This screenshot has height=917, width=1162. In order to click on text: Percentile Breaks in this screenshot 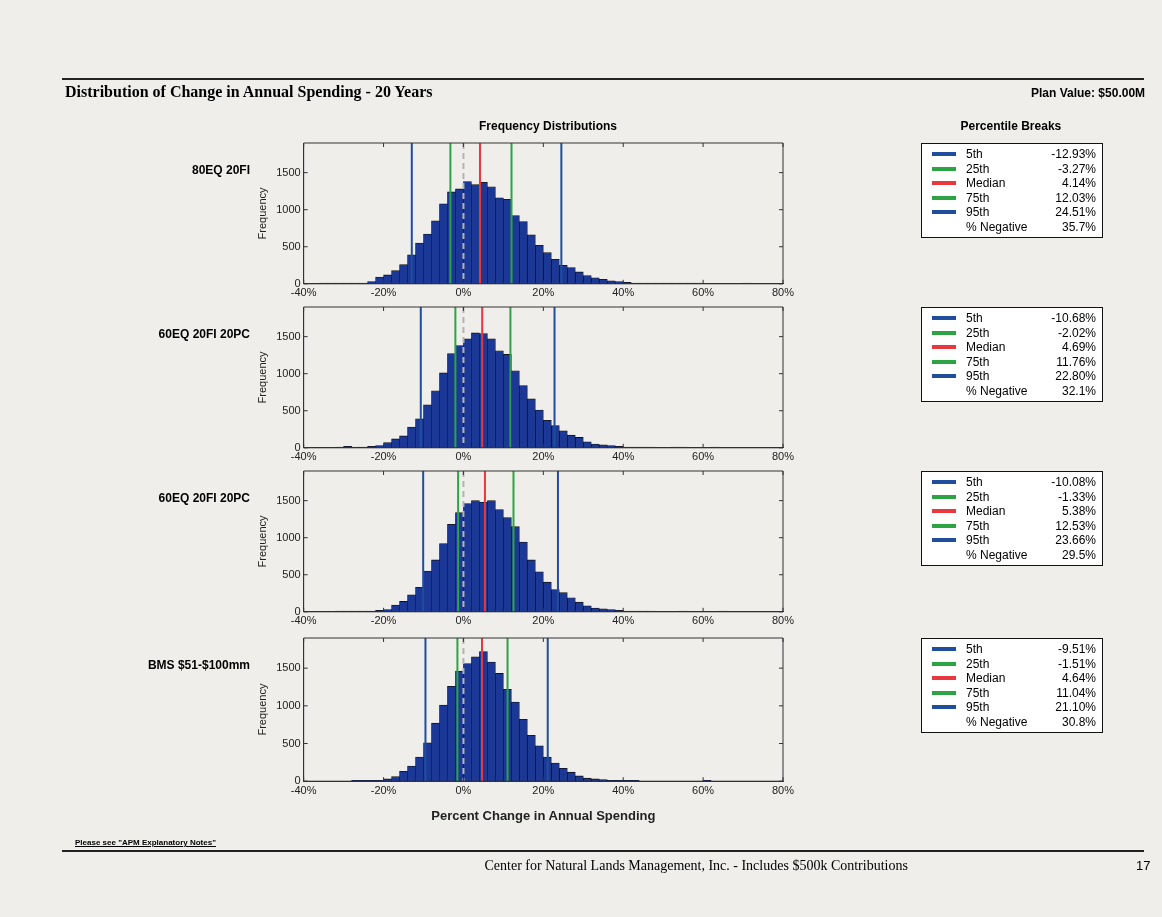, I will do `click(1011, 126)`.